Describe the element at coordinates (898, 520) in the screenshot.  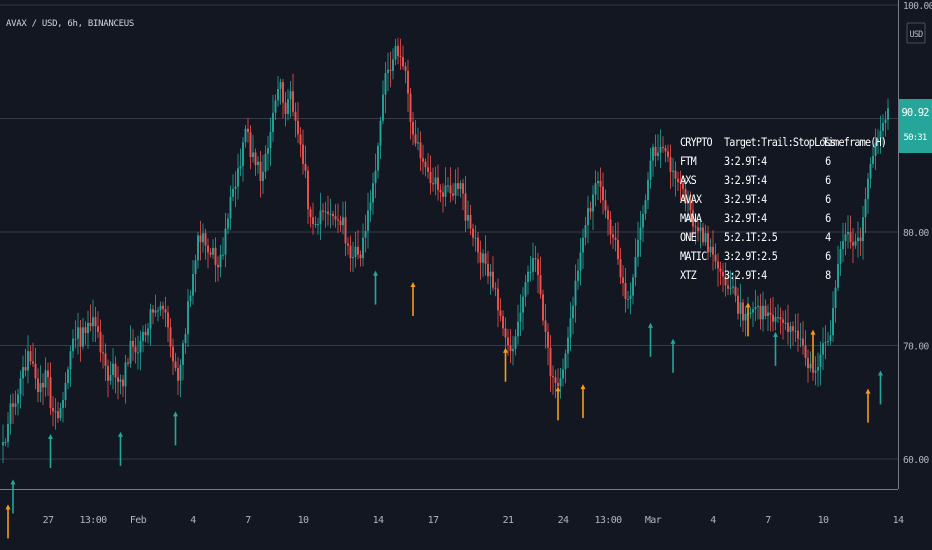
I see `x-tick-label: 14` at that location.